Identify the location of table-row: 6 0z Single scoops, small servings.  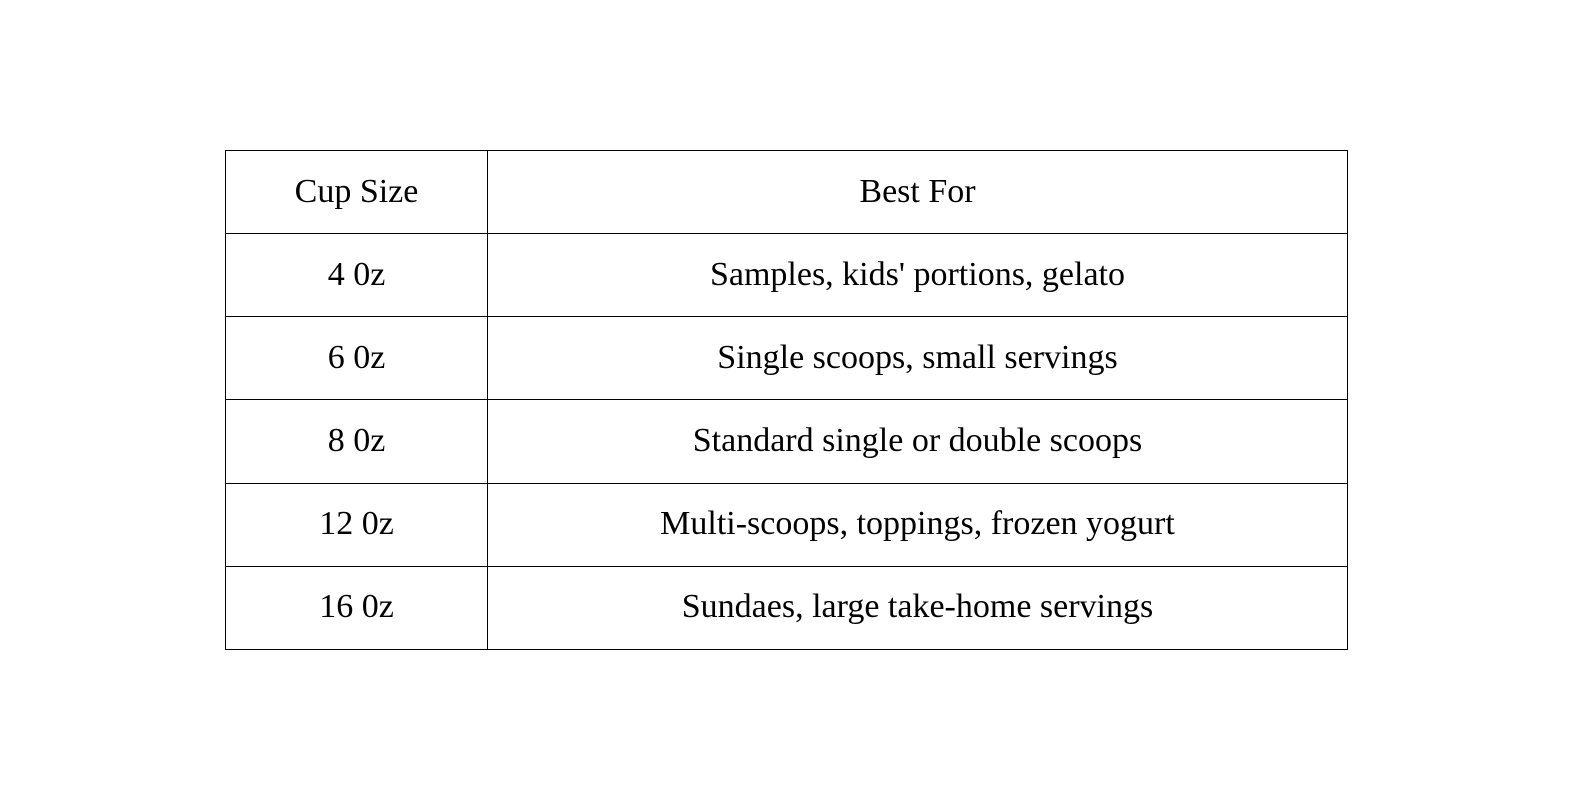
(786, 358).